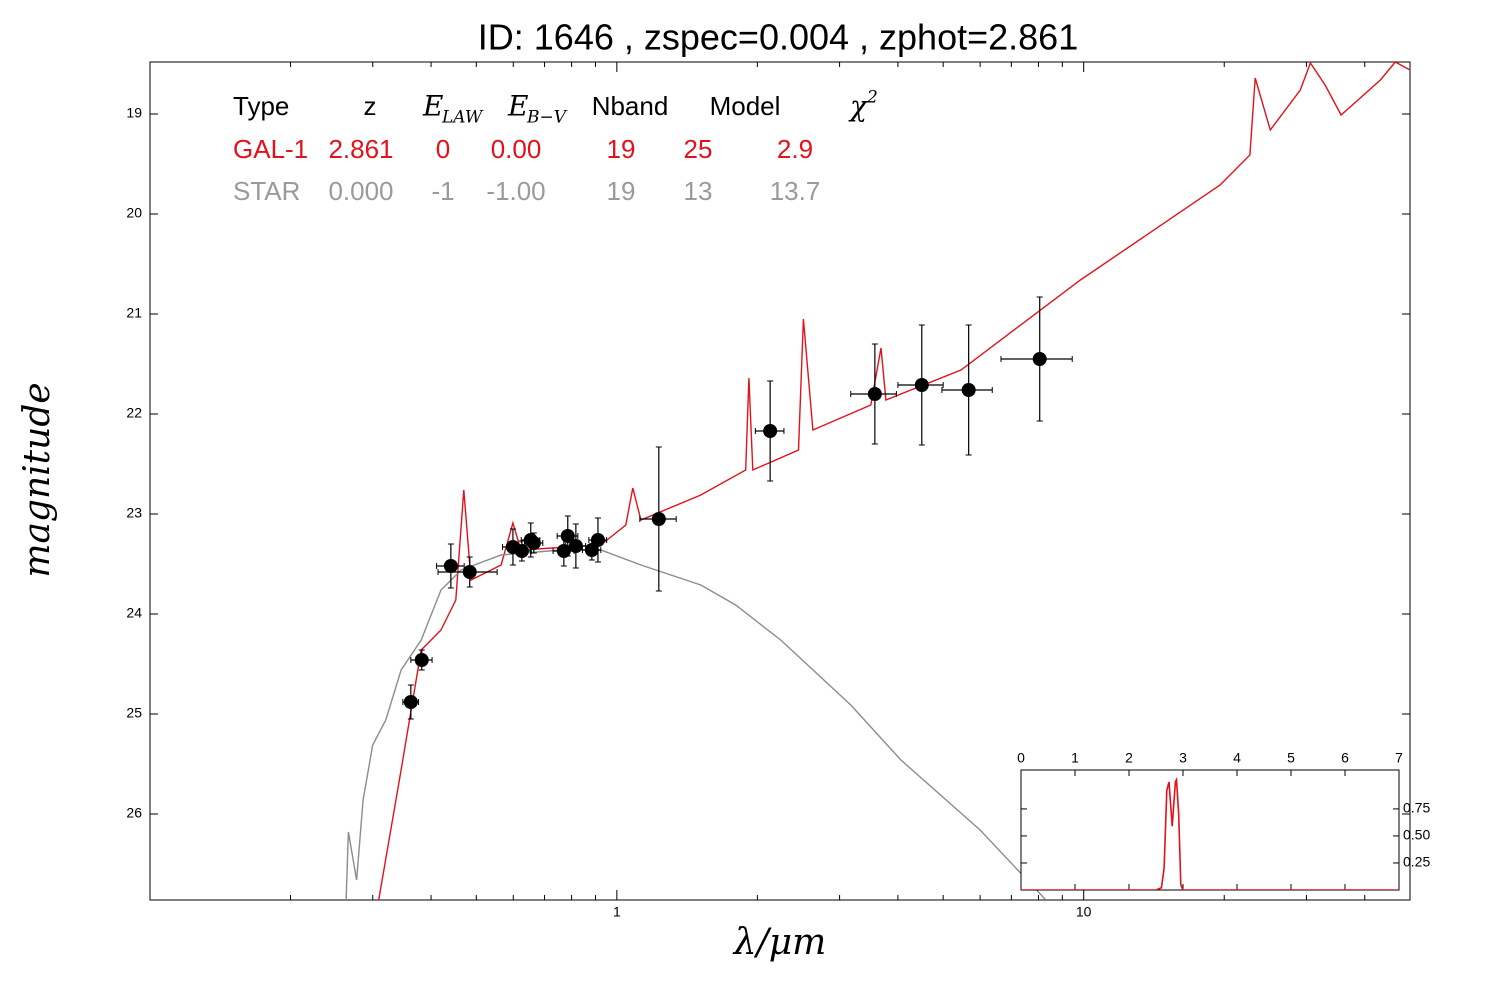 The width and height of the screenshot is (1500, 1000). I want to click on table-cell: 2.861, so click(360, 149).